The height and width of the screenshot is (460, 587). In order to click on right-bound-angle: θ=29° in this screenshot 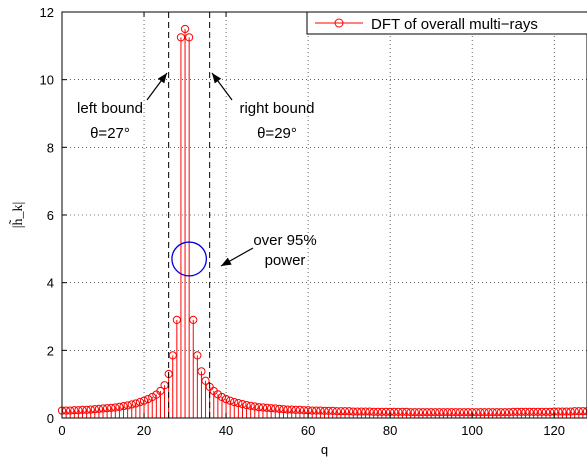, I will do `click(277, 133)`.